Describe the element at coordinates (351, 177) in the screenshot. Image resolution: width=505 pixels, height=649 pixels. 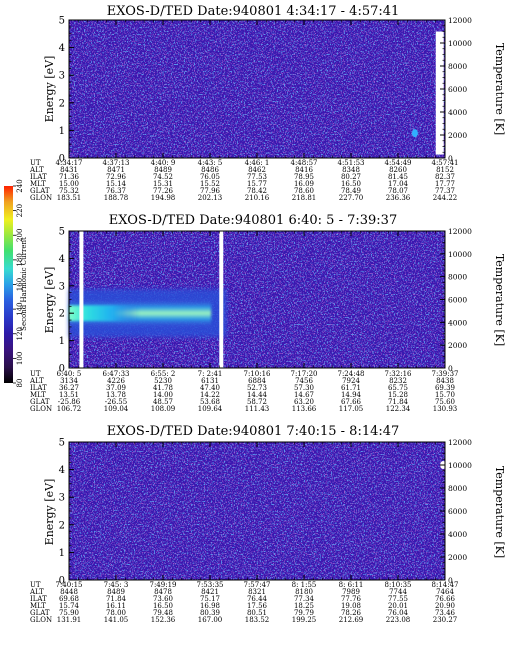
I see `ephemeris-value: 80.27` at that location.